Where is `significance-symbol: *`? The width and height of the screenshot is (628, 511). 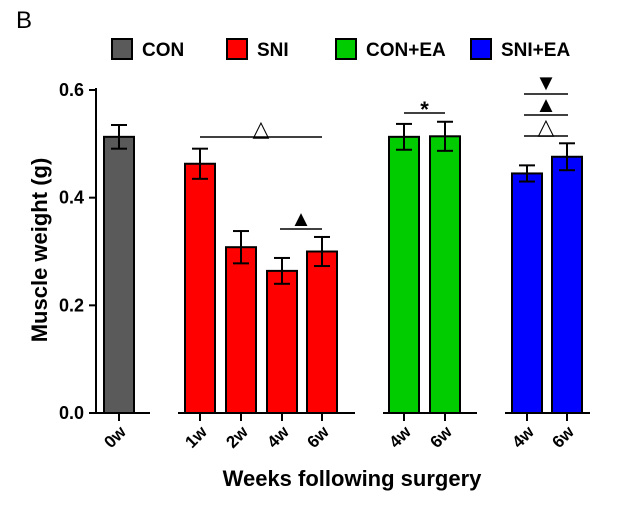 significance-symbol: * is located at coordinates (424, 109).